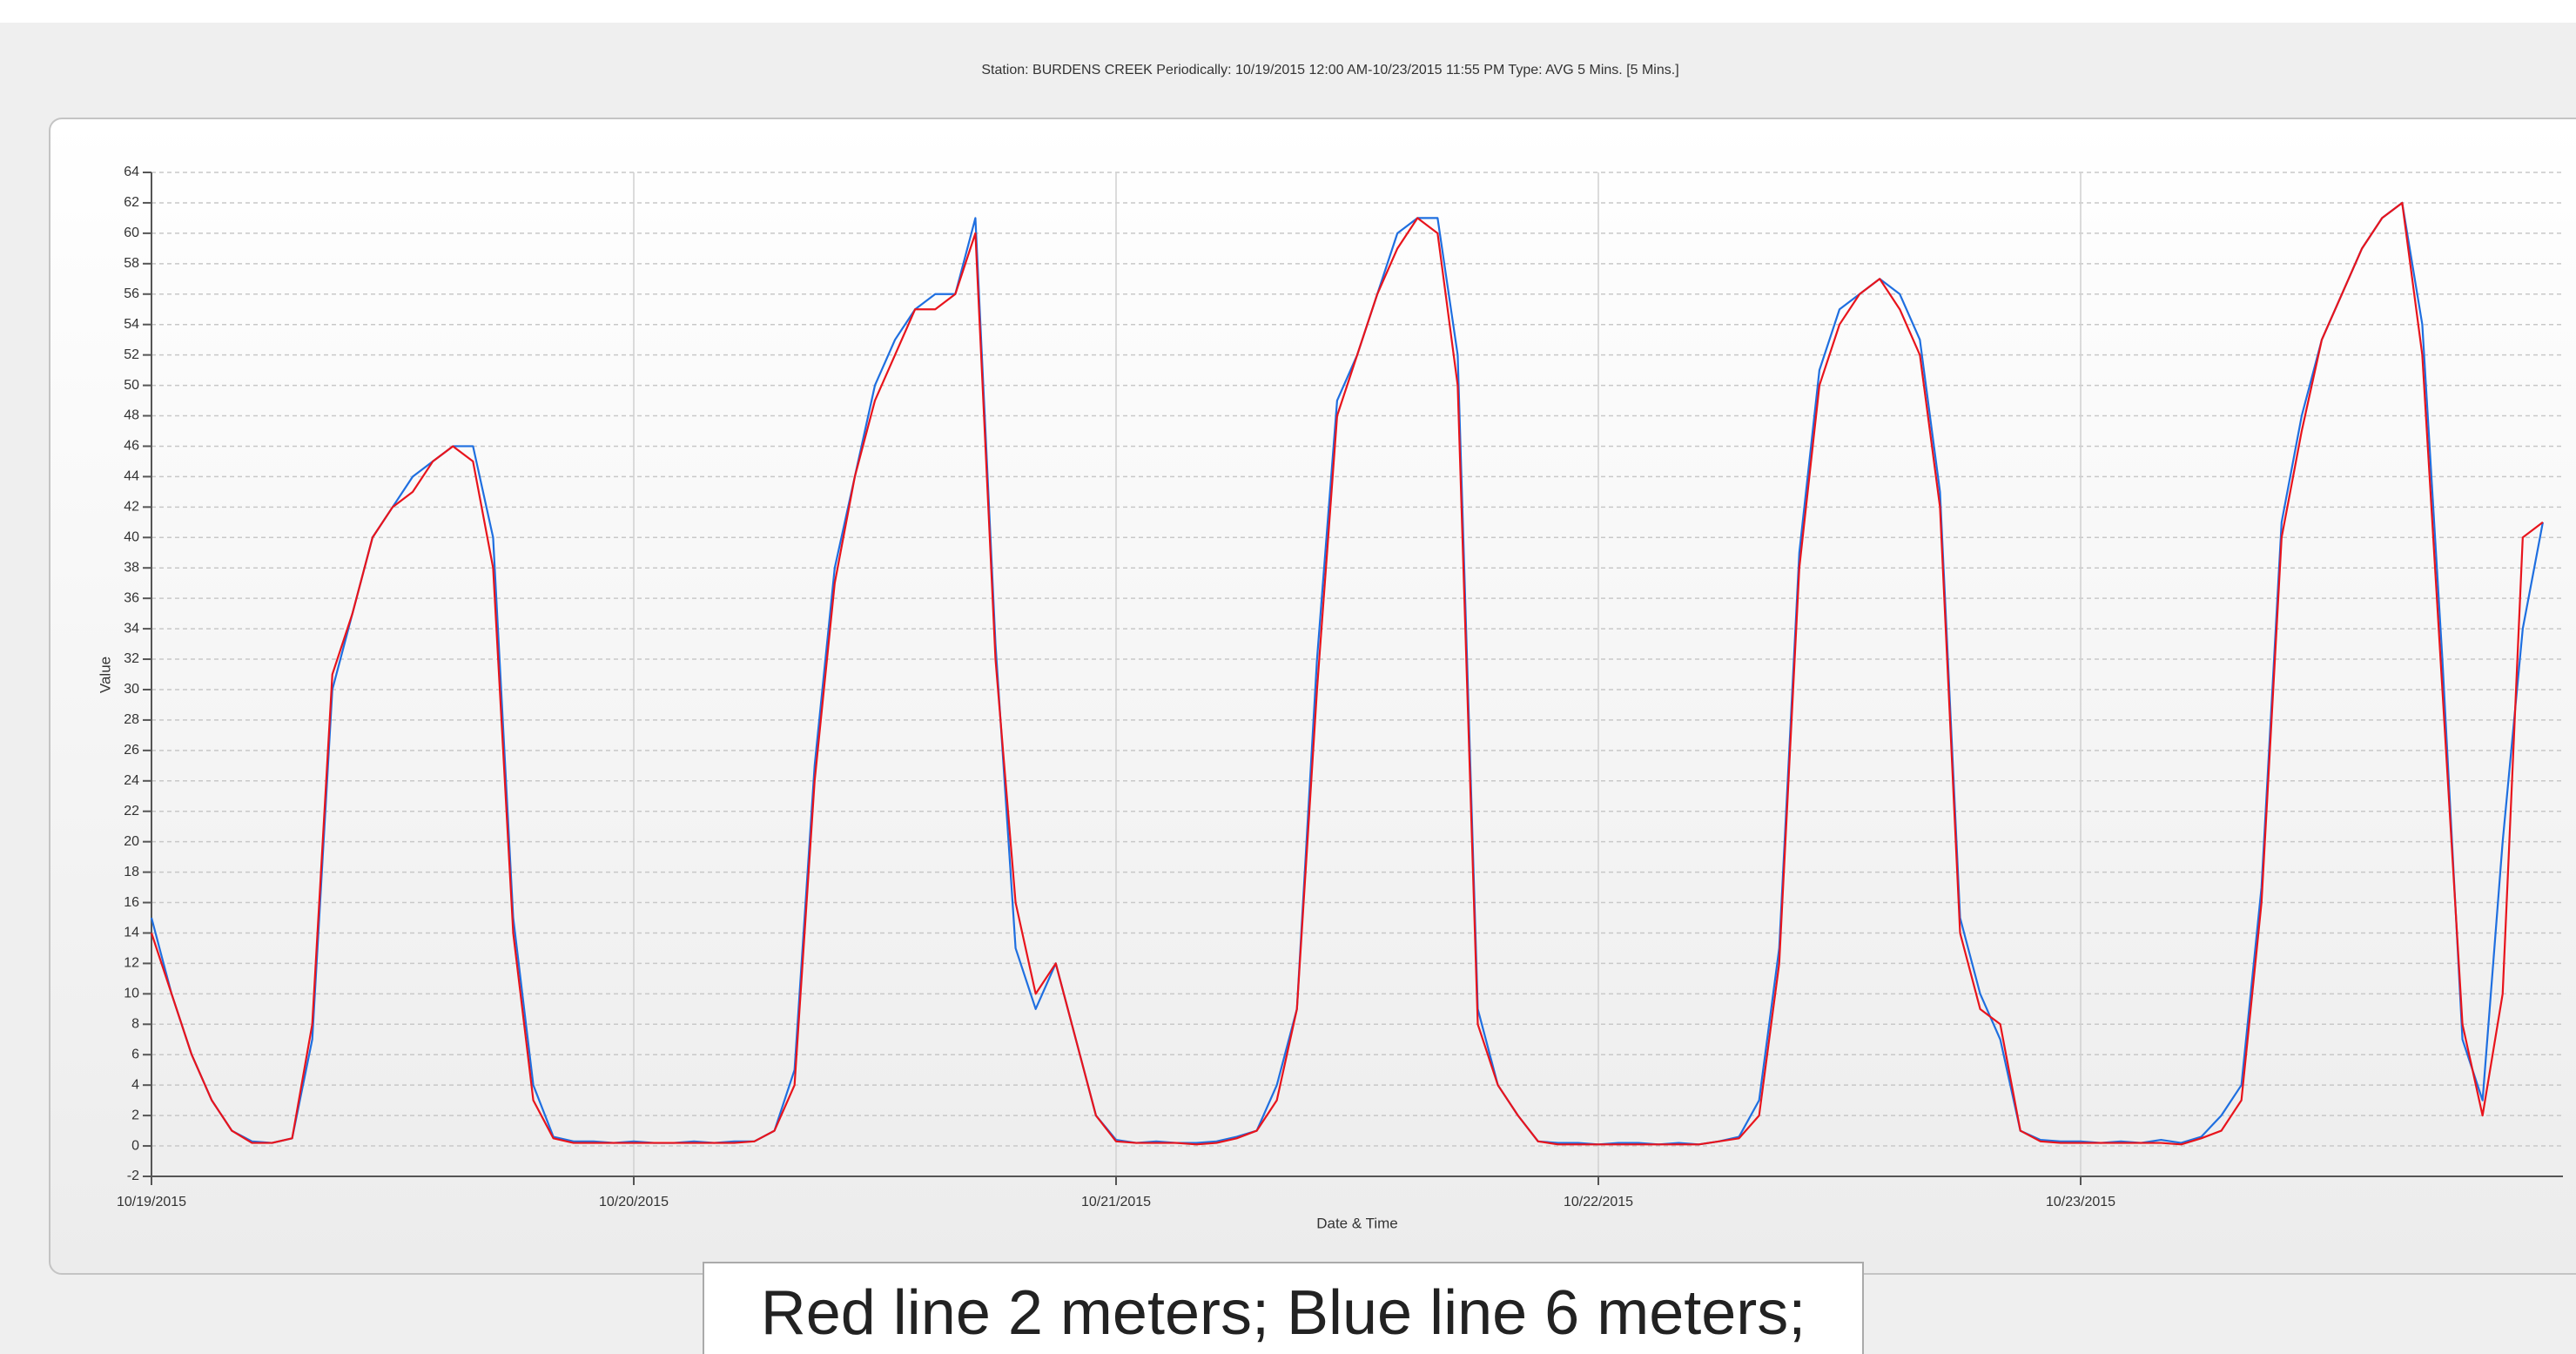 Image resolution: width=2576 pixels, height=1354 pixels. Describe the element at coordinates (131, 263) in the screenshot. I see `y-tick-label: 58` at that location.